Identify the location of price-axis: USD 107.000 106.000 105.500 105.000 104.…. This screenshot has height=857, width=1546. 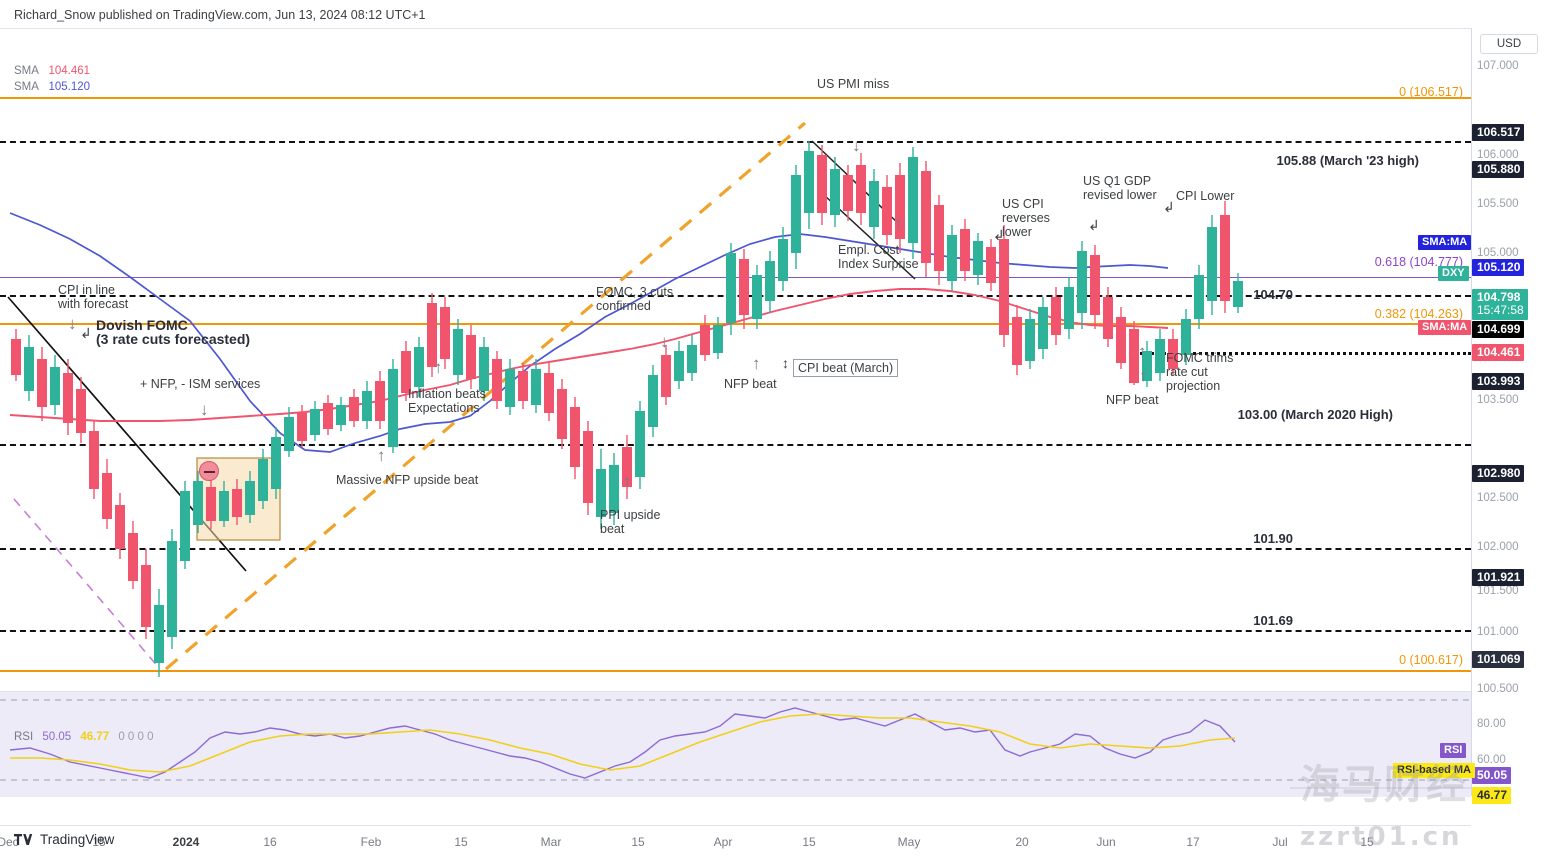
(1508, 416).